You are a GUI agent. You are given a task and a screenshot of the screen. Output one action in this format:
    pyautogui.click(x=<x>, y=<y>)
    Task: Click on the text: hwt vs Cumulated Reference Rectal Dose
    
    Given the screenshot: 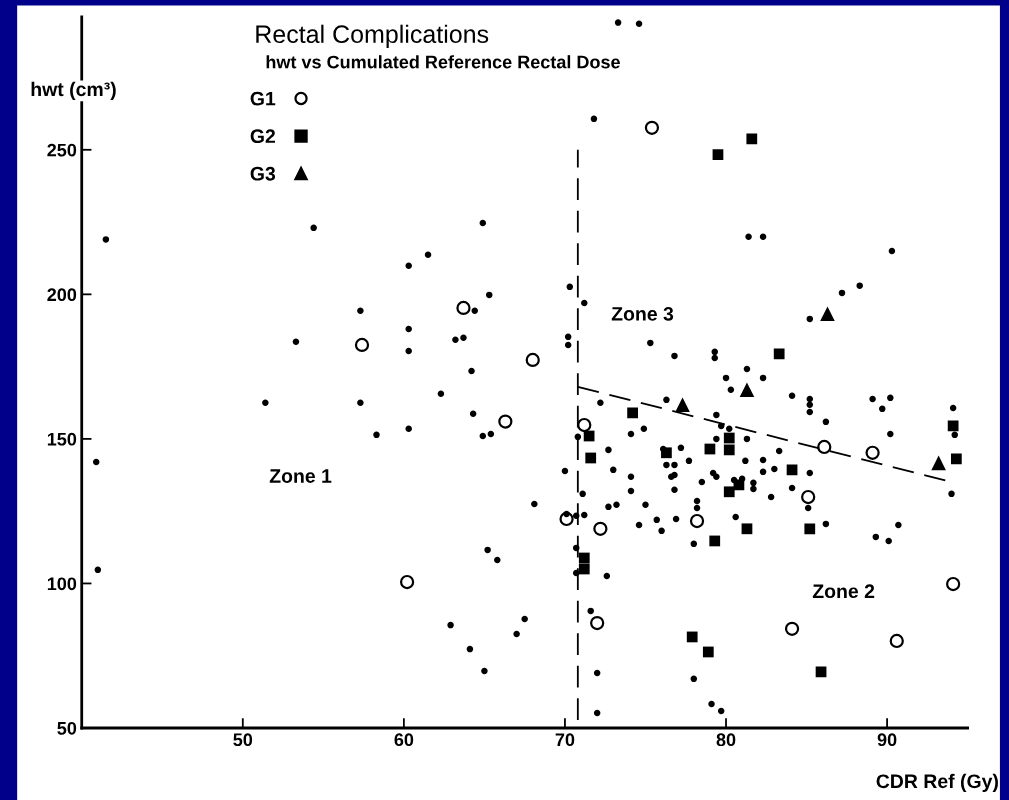 What is the action you would take?
    pyautogui.click(x=443, y=62)
    